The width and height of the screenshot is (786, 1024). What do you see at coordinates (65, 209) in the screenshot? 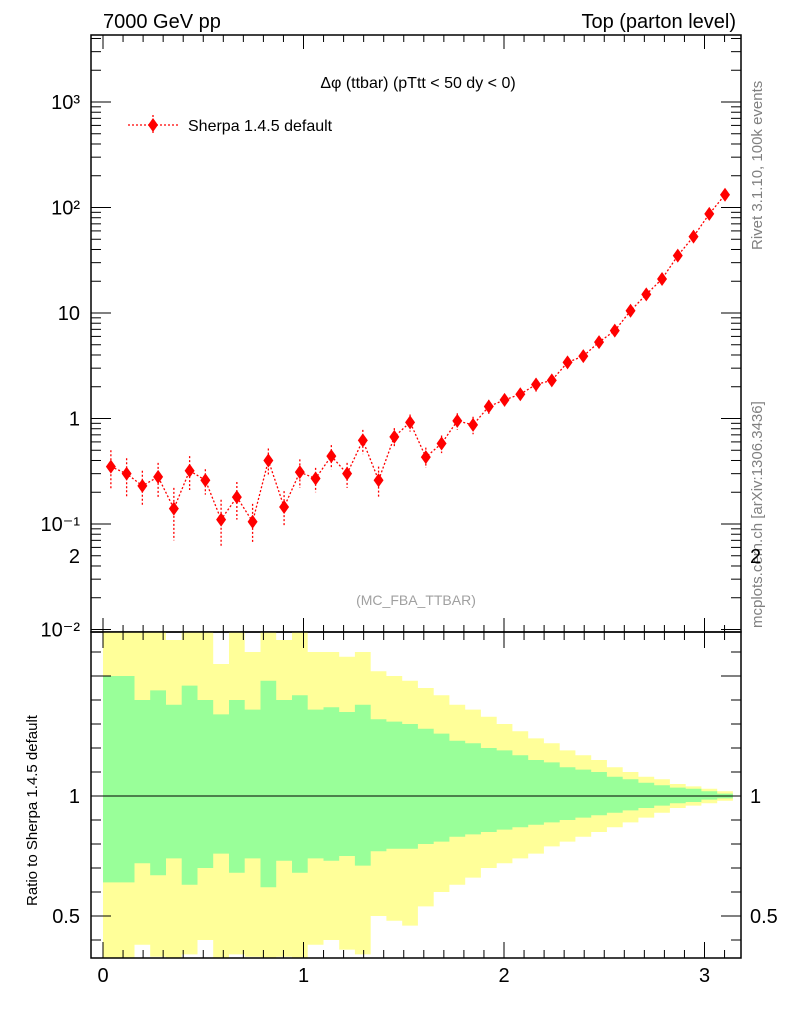
I see `y-tick-label: 10²` at bounding box center [65, 209].